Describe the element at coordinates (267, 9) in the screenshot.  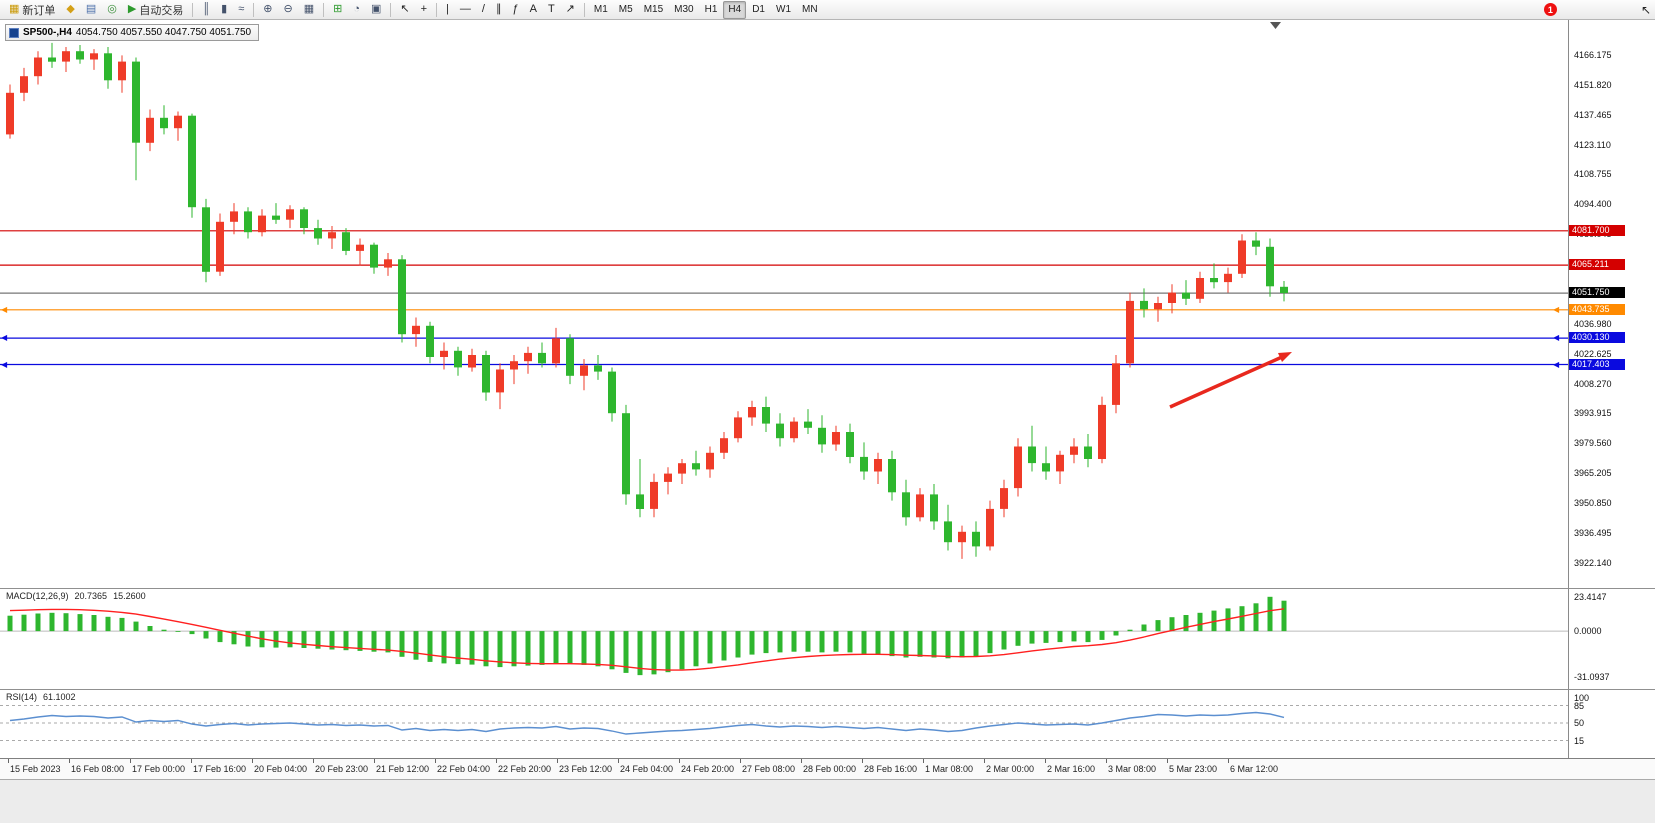
I see `zoom-in-button: ⊕` at that location.